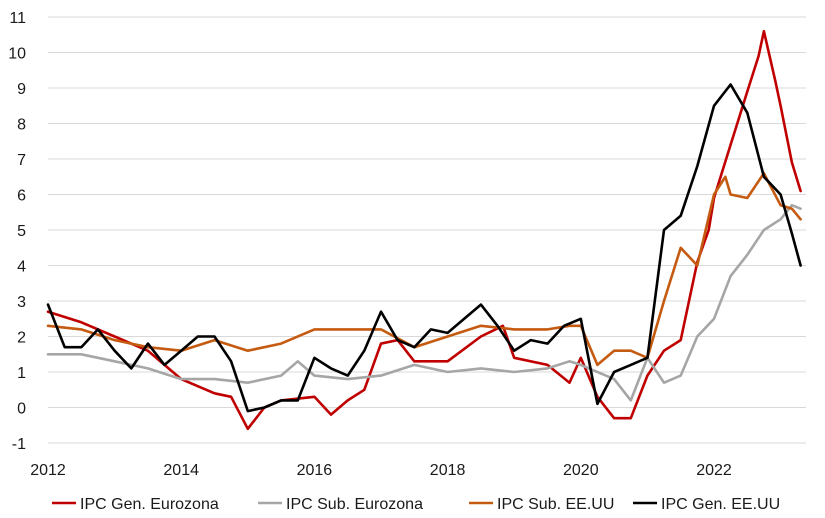  I want to click on y-tick-label: 10, so click(17, 54).